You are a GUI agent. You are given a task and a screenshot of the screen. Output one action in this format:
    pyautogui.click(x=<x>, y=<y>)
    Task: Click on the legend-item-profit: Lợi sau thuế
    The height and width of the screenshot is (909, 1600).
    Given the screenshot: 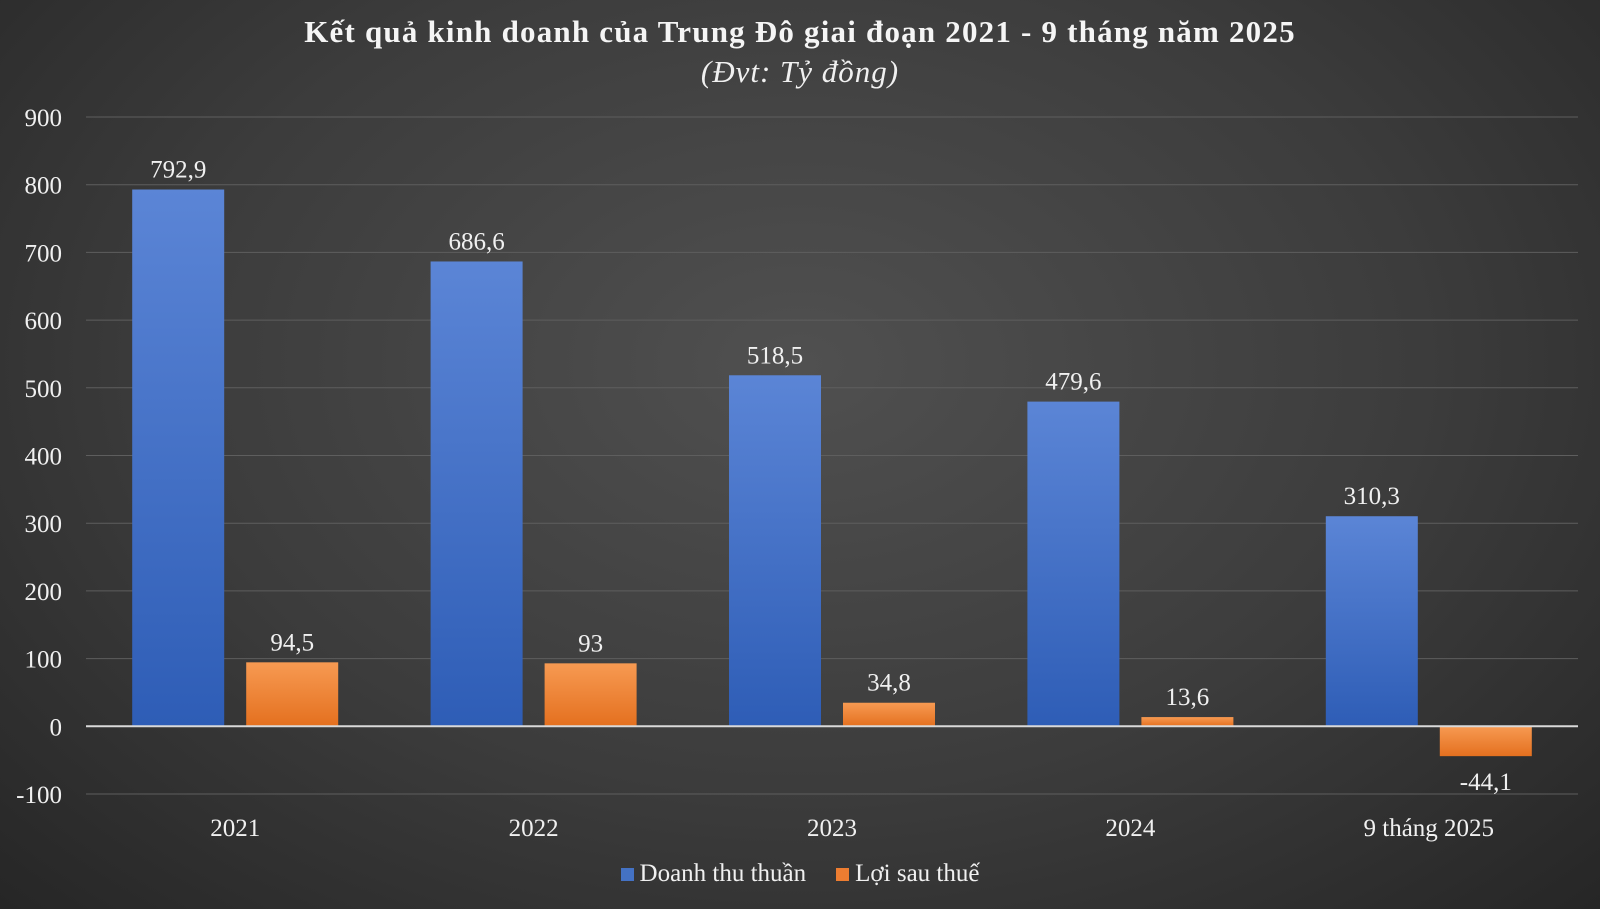 What is the action you would take?
    pyautogui.click(x=907, y=874)
    